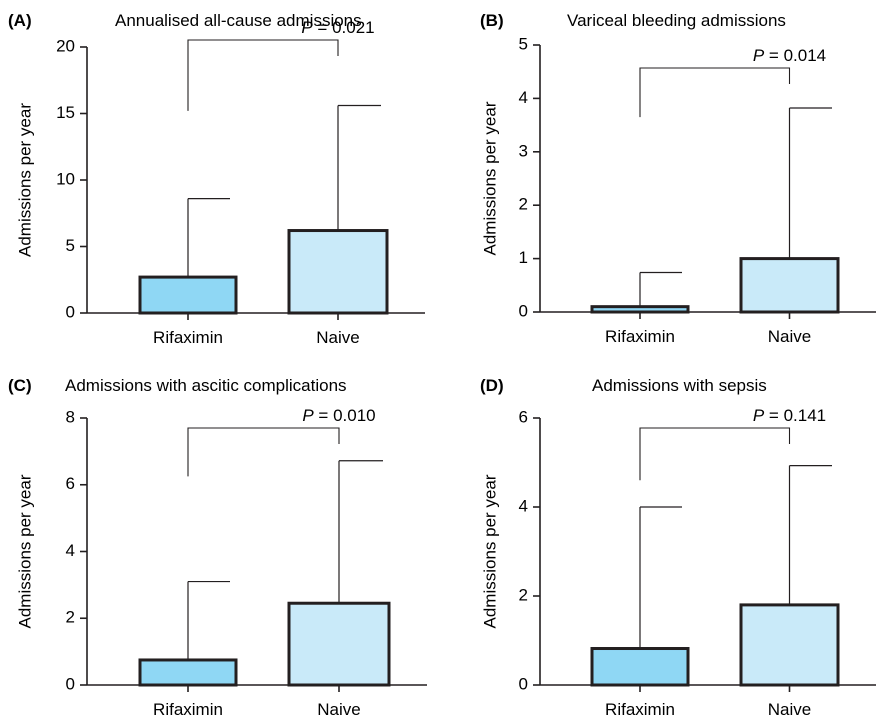 The width and height of the screenshot is (883, 721). I want to click on y-tick-label: 15, so click(65, 112).